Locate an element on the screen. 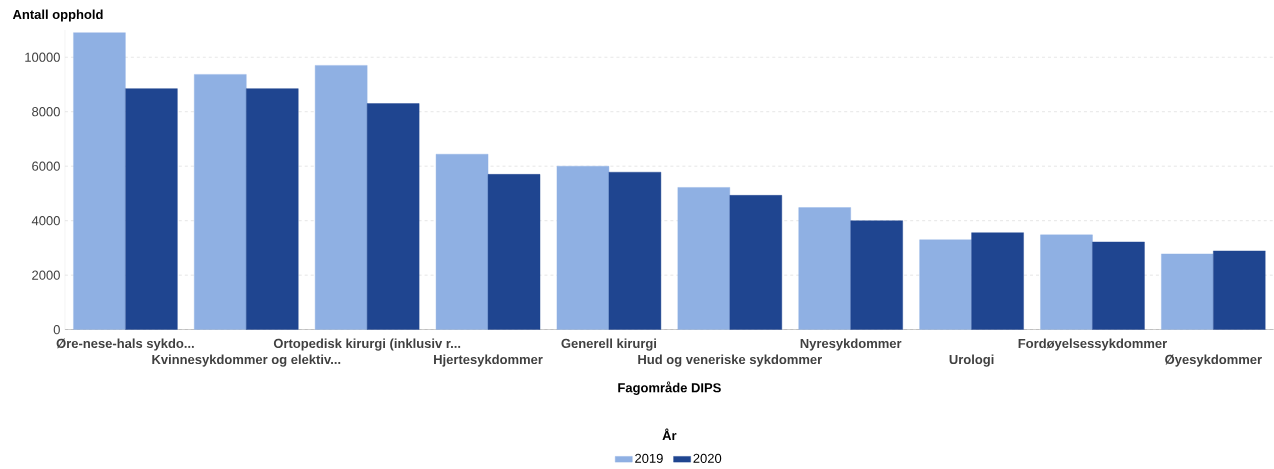  x-tick-label: Urologi is located at coordinates (971, 360).